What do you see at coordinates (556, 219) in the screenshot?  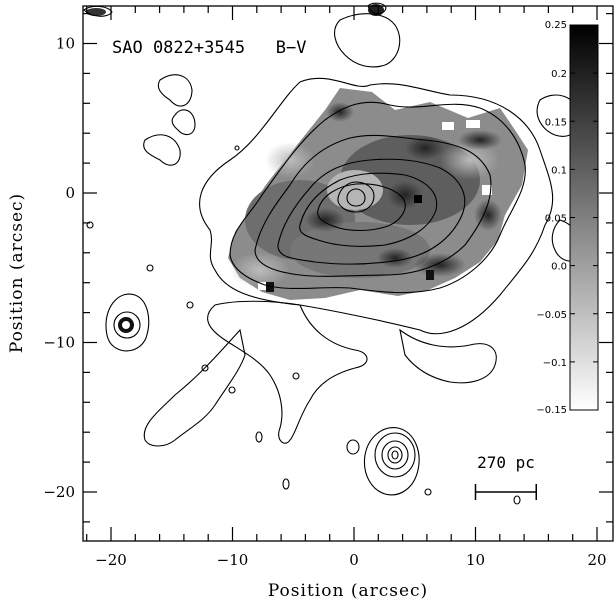 I see `colorbar-label: 0.05` at bounding box center [556, 219].